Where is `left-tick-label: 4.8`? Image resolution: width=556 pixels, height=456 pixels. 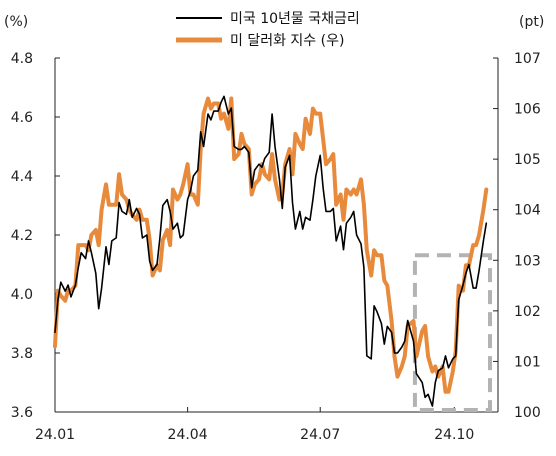 left-tick-label: 4.8 is located at coordinates (22, 59).